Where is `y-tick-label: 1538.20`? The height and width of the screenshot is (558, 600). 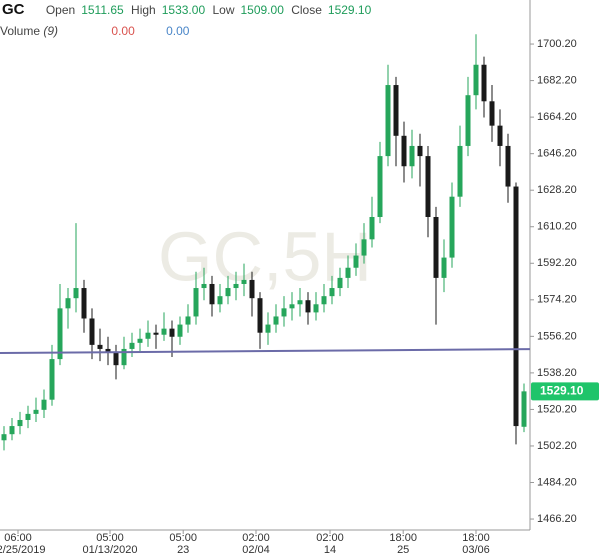 y-tick-label: 1538.20 is located at coordinates (557, 373).